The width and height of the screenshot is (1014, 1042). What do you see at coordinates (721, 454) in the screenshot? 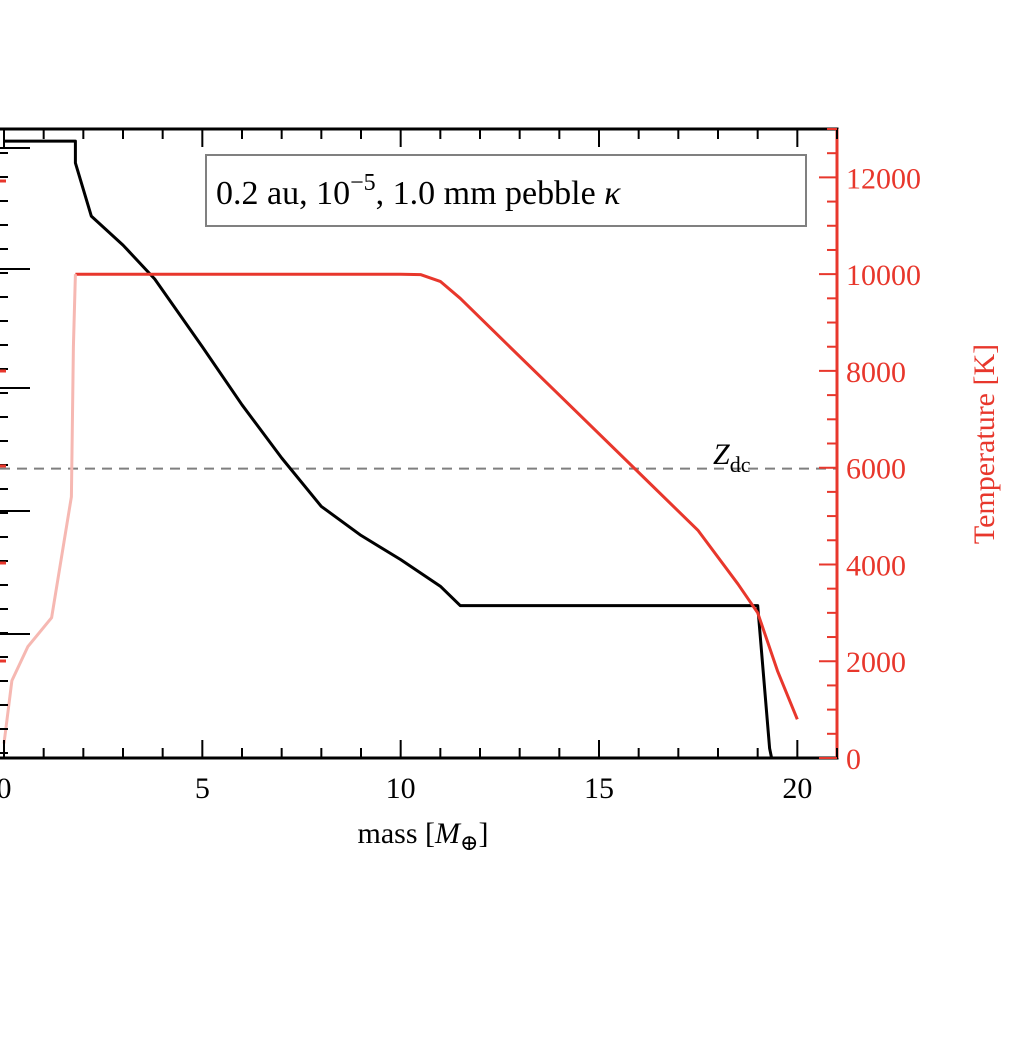
I see `zdc-label-base: Z` at bounding box center [721, 454].